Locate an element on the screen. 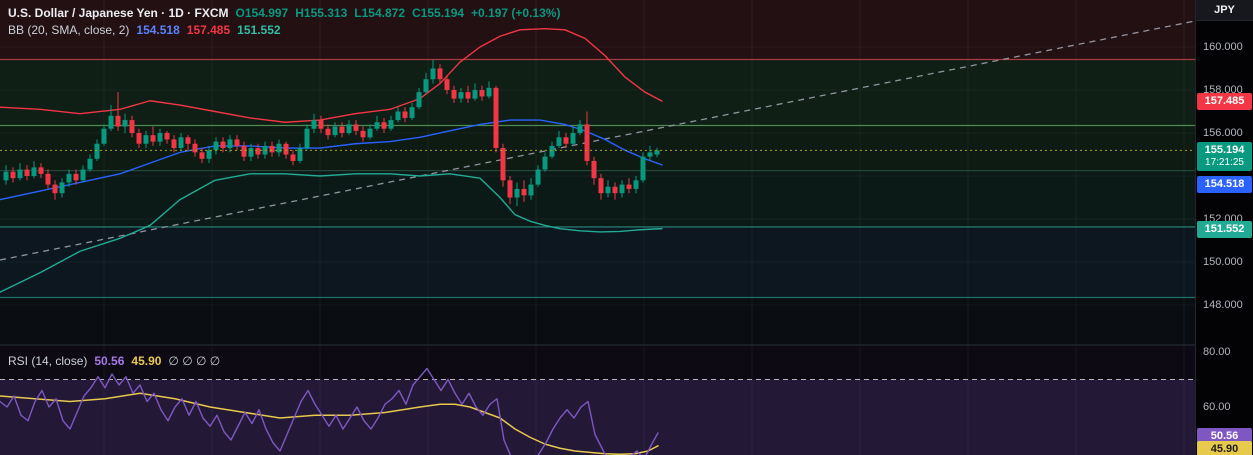  change-value: +0.197 (+0.13%) is located at coordinates (516, 12).